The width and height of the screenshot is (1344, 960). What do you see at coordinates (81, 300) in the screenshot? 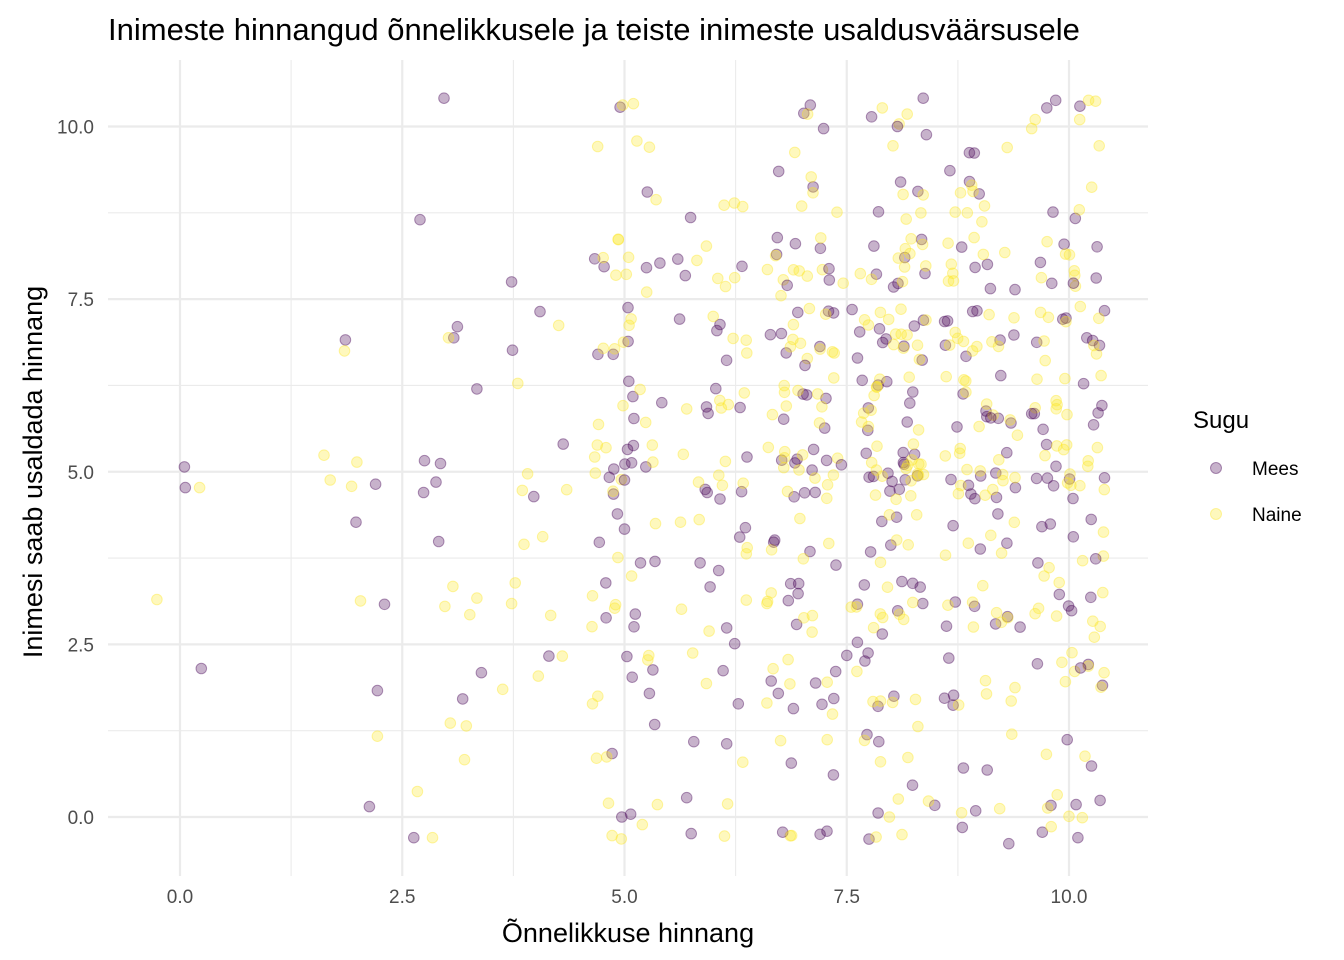
I see `y-tick-label: 7.5` at bounding box center [81, 300].